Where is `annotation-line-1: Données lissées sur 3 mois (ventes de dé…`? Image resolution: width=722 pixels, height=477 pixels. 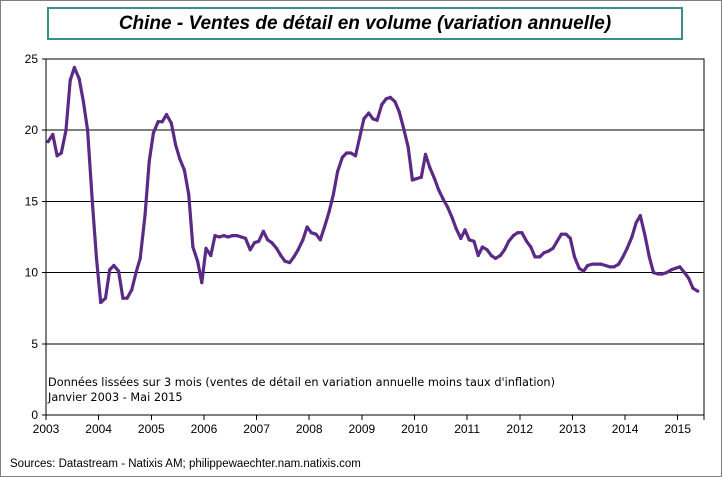 annotation-line-1: Données lissées sur 3 mois (ventes de dé… is located at coordinates (301, 382).